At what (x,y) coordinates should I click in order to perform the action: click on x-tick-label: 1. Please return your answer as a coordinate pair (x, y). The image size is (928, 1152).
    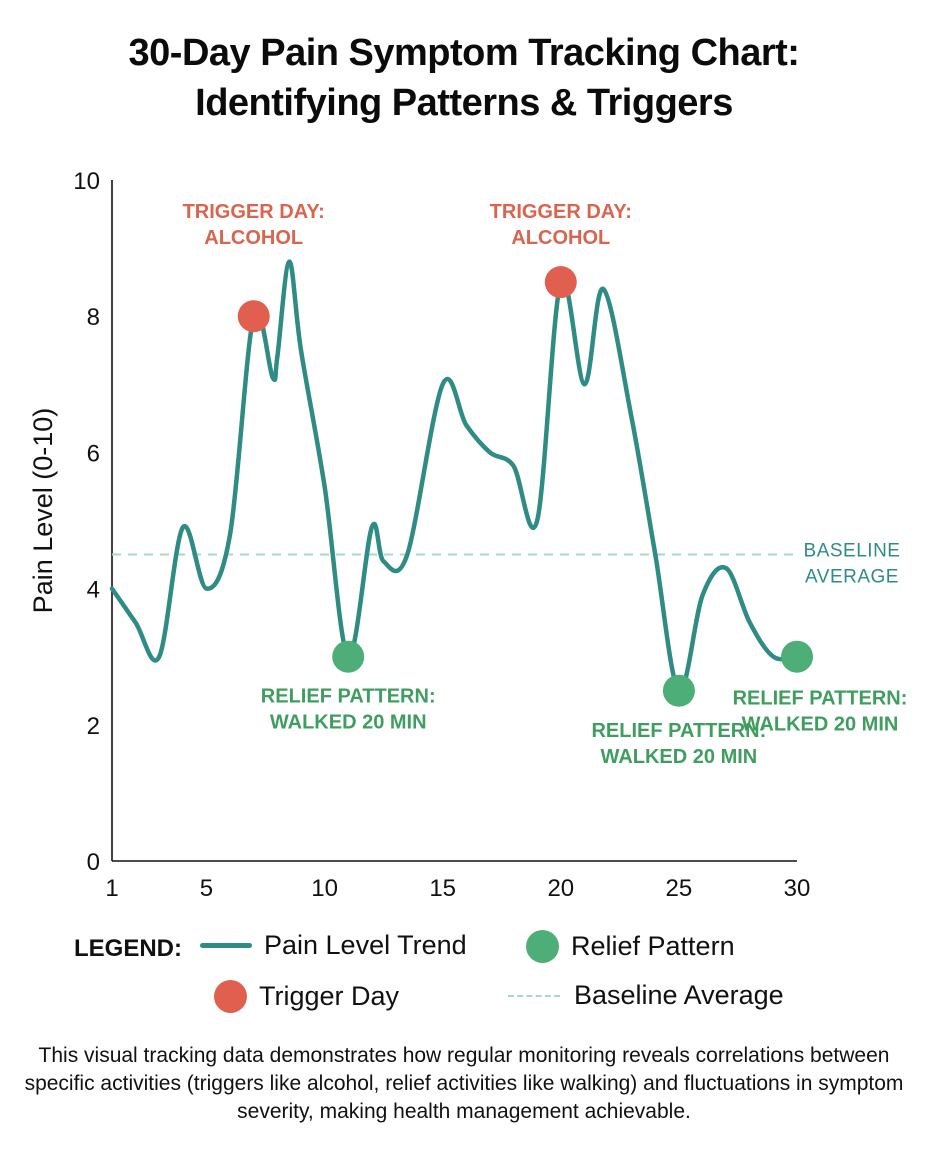
    Looking at the image, I should click on (111, 888).